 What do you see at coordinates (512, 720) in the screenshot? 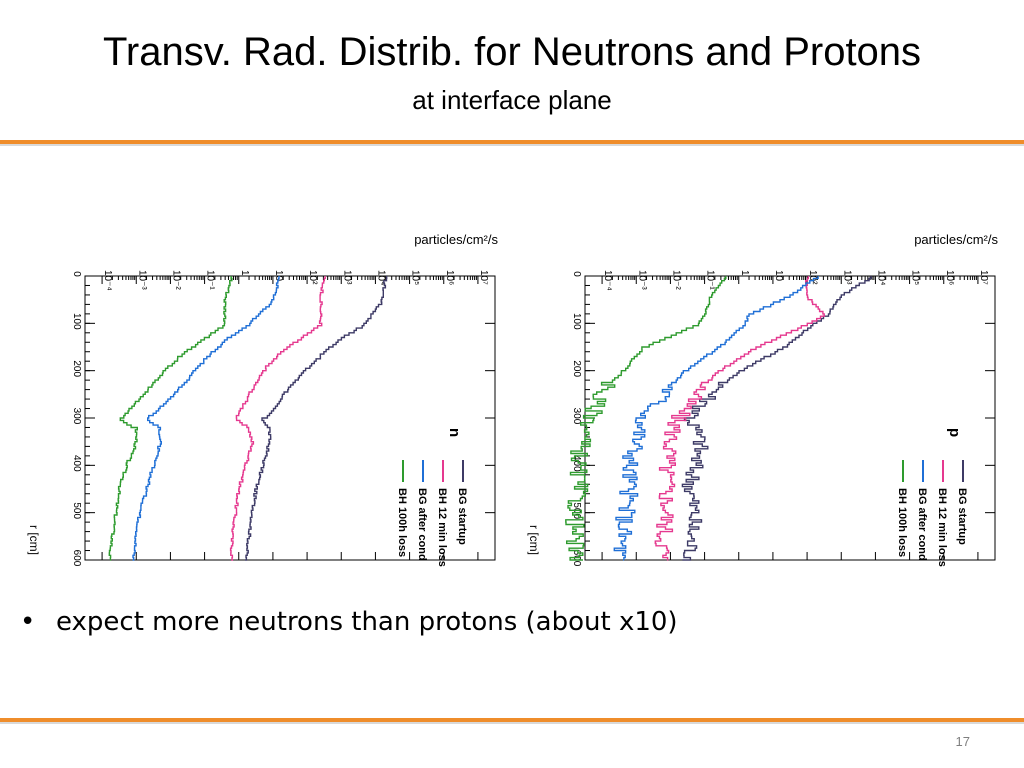
I see `footer-divider` at bounding box center [512, 720].